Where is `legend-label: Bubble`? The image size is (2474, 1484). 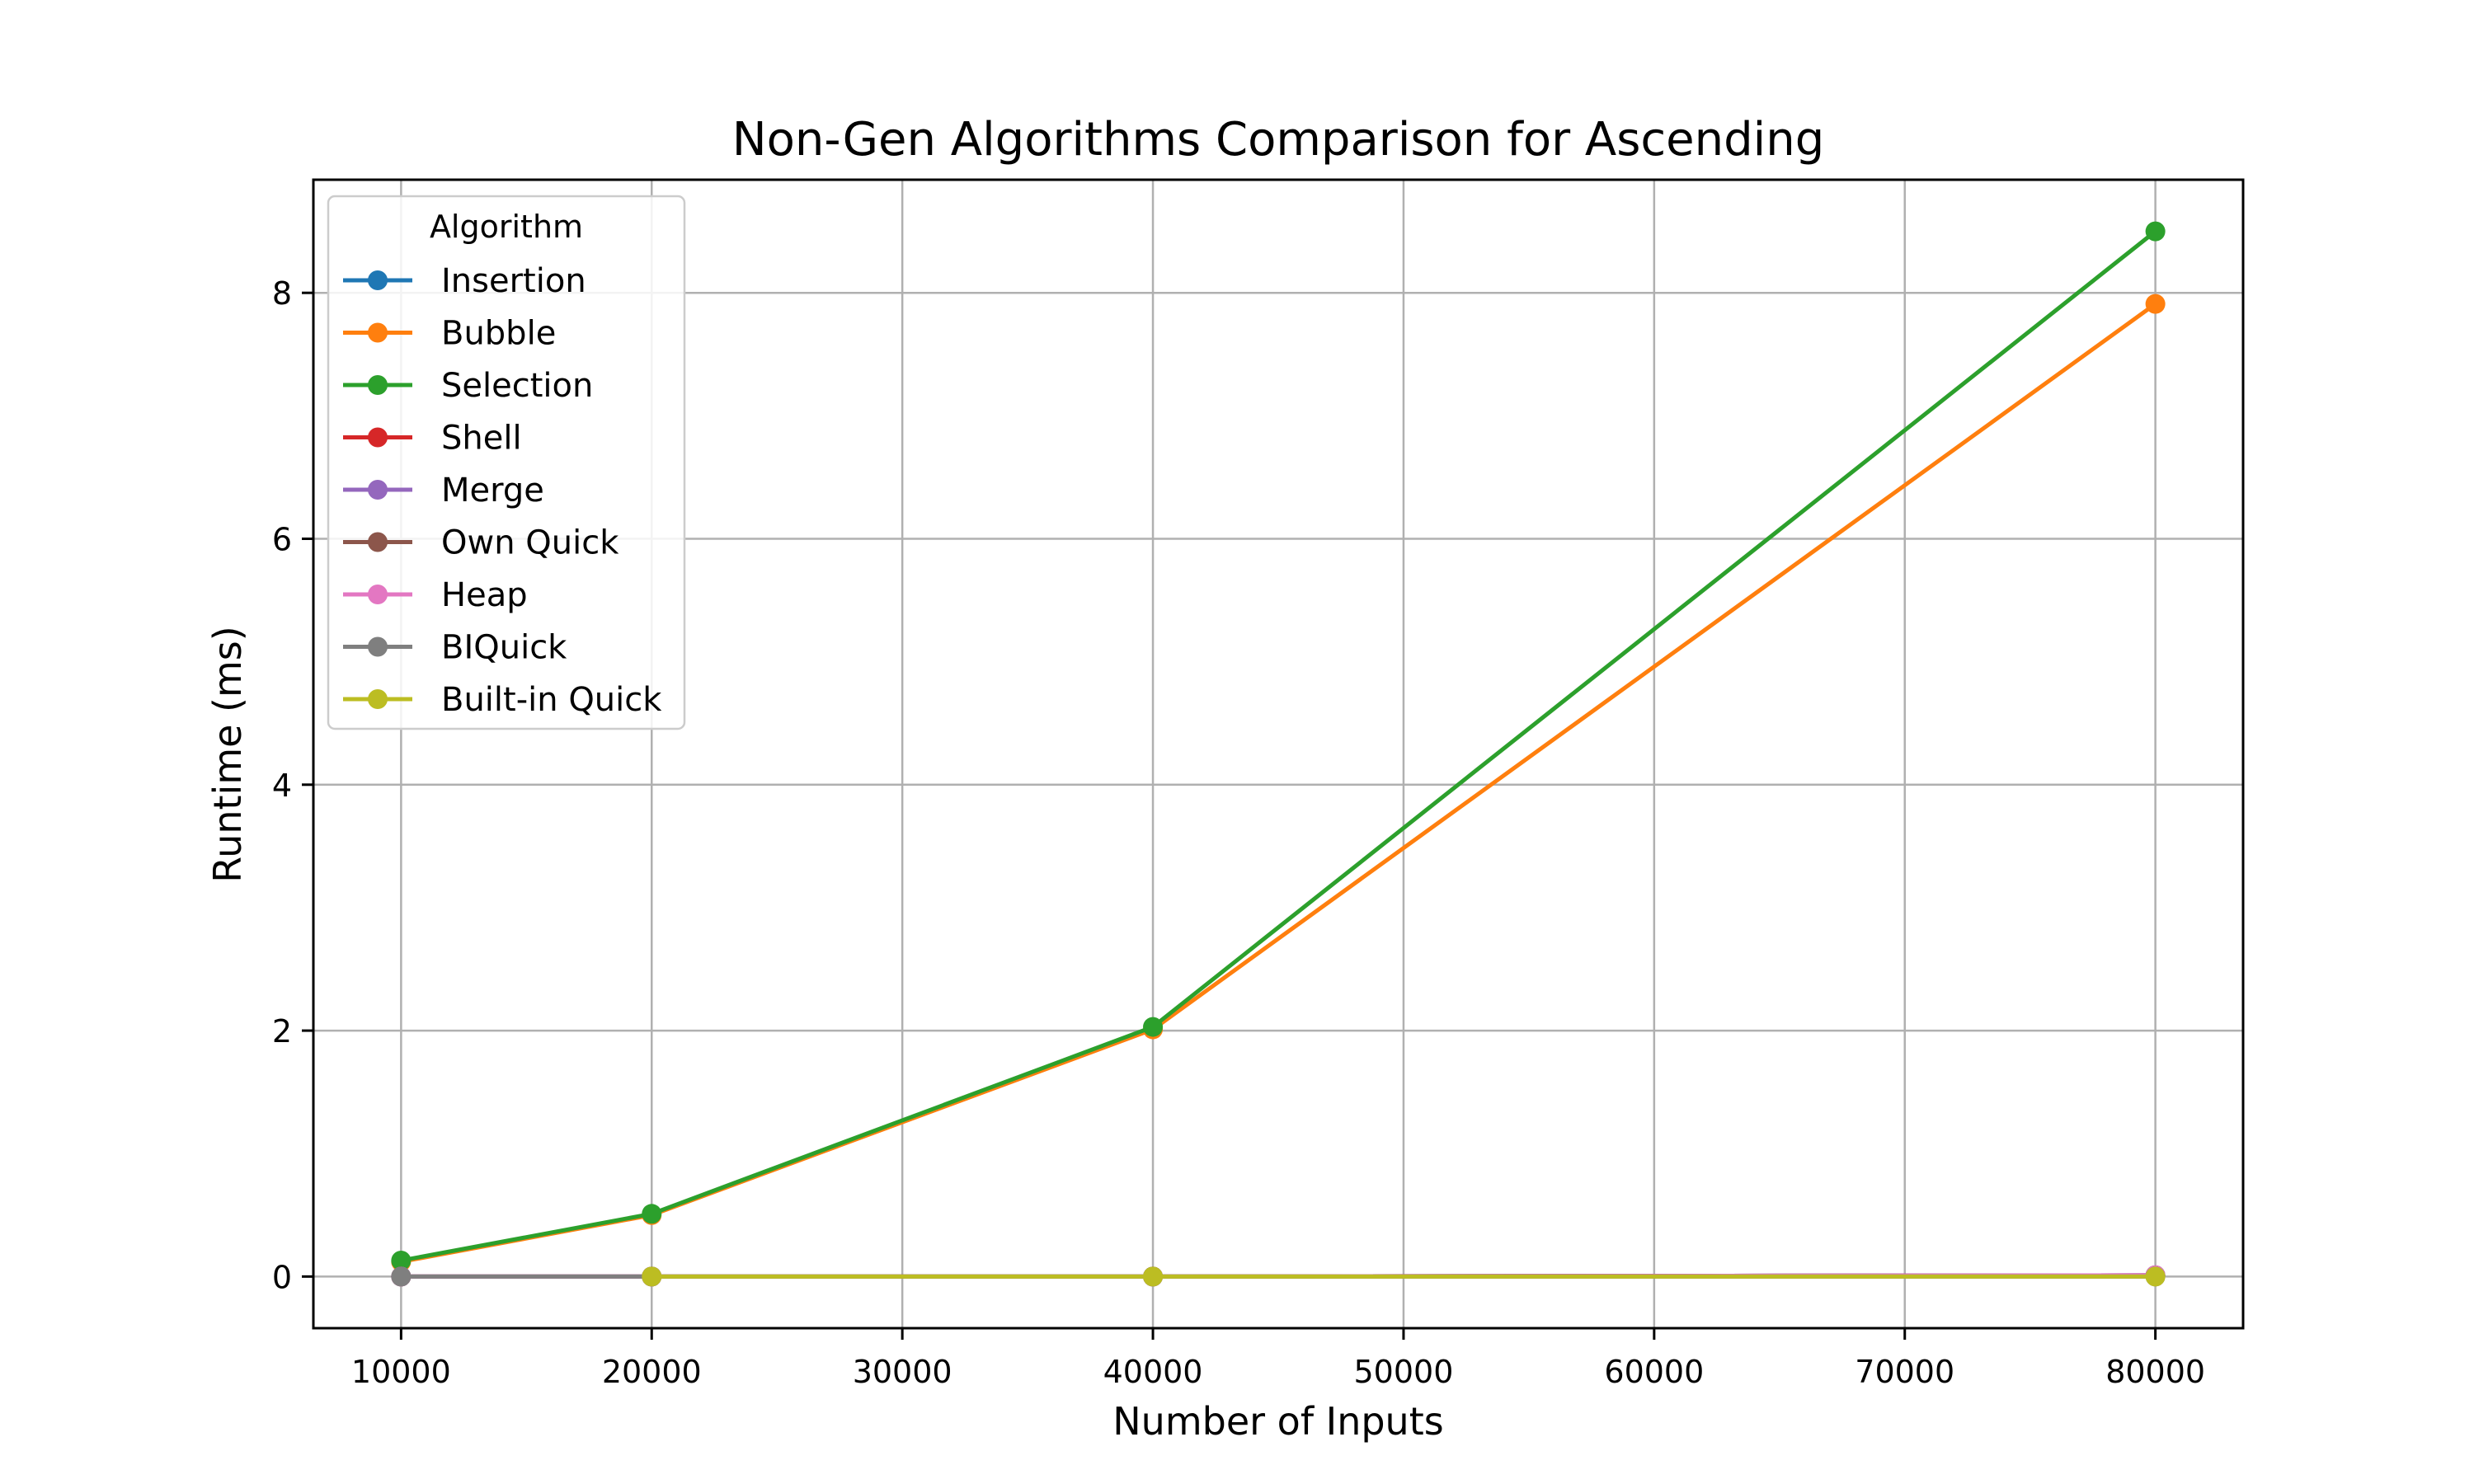 legend-label: Bubble is located at coordinates (498, 334).